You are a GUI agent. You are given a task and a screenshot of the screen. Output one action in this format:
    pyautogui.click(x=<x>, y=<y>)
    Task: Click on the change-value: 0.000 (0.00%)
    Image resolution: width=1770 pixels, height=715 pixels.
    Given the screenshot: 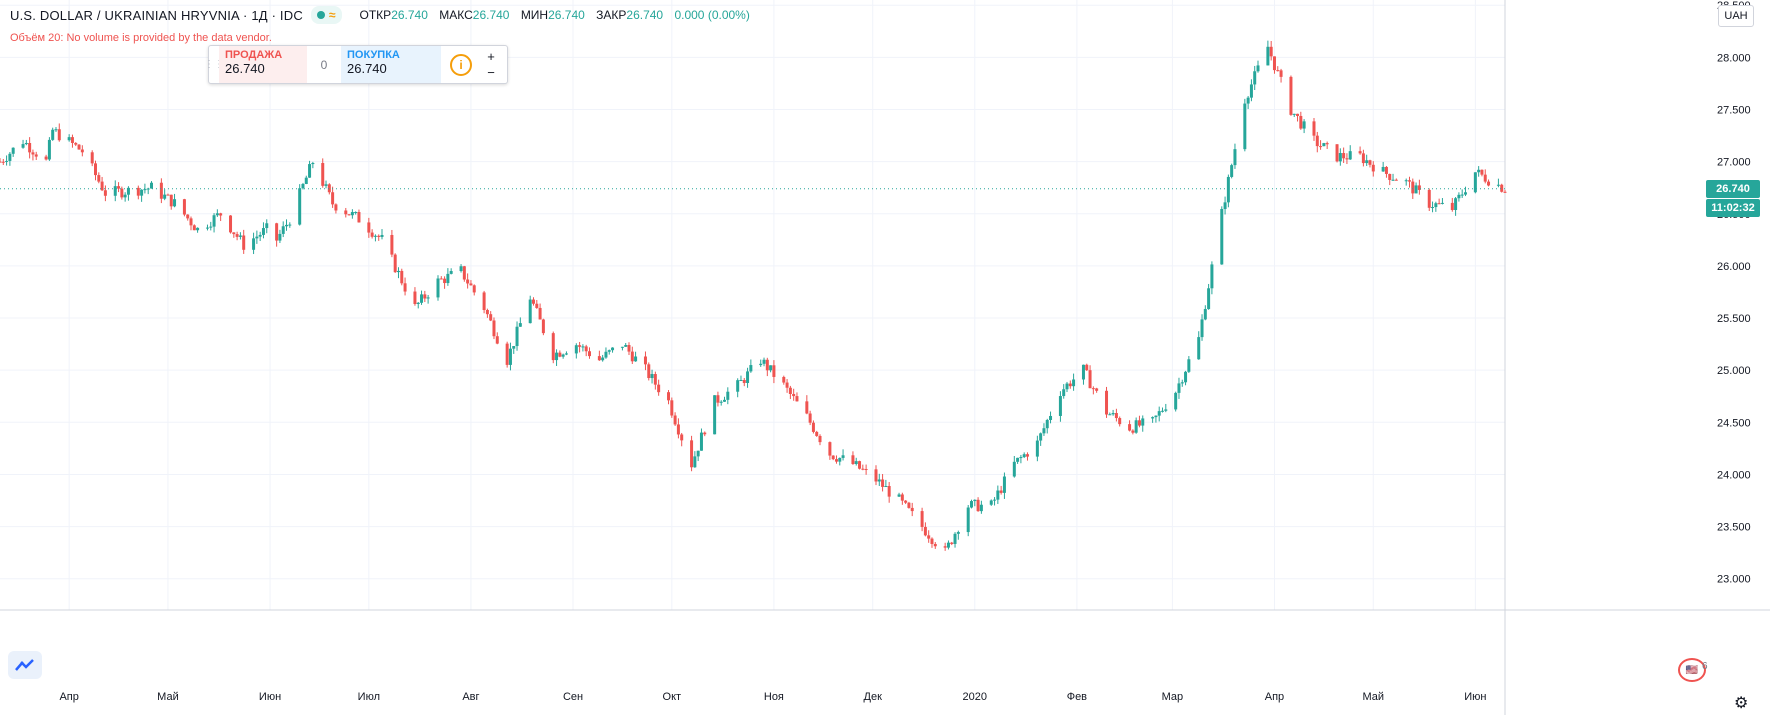 What is the action you would take?
    pyautogui.click(x=712, y=15)
    